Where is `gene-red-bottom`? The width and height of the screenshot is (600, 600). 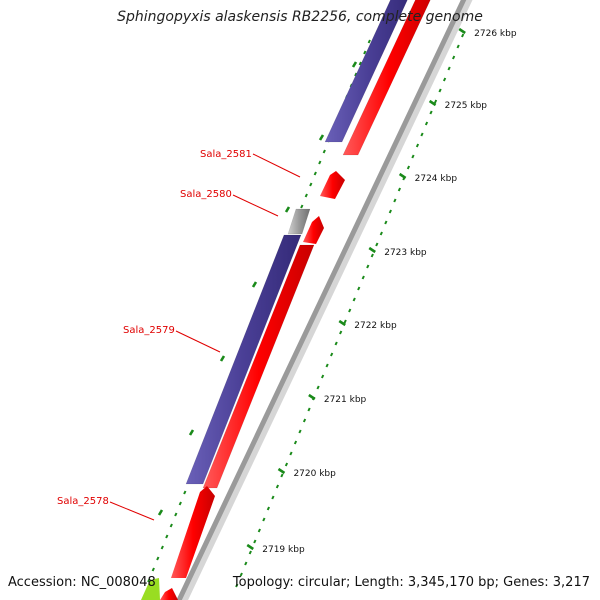 gene-red-bottom is located at coordinates (169, 594).